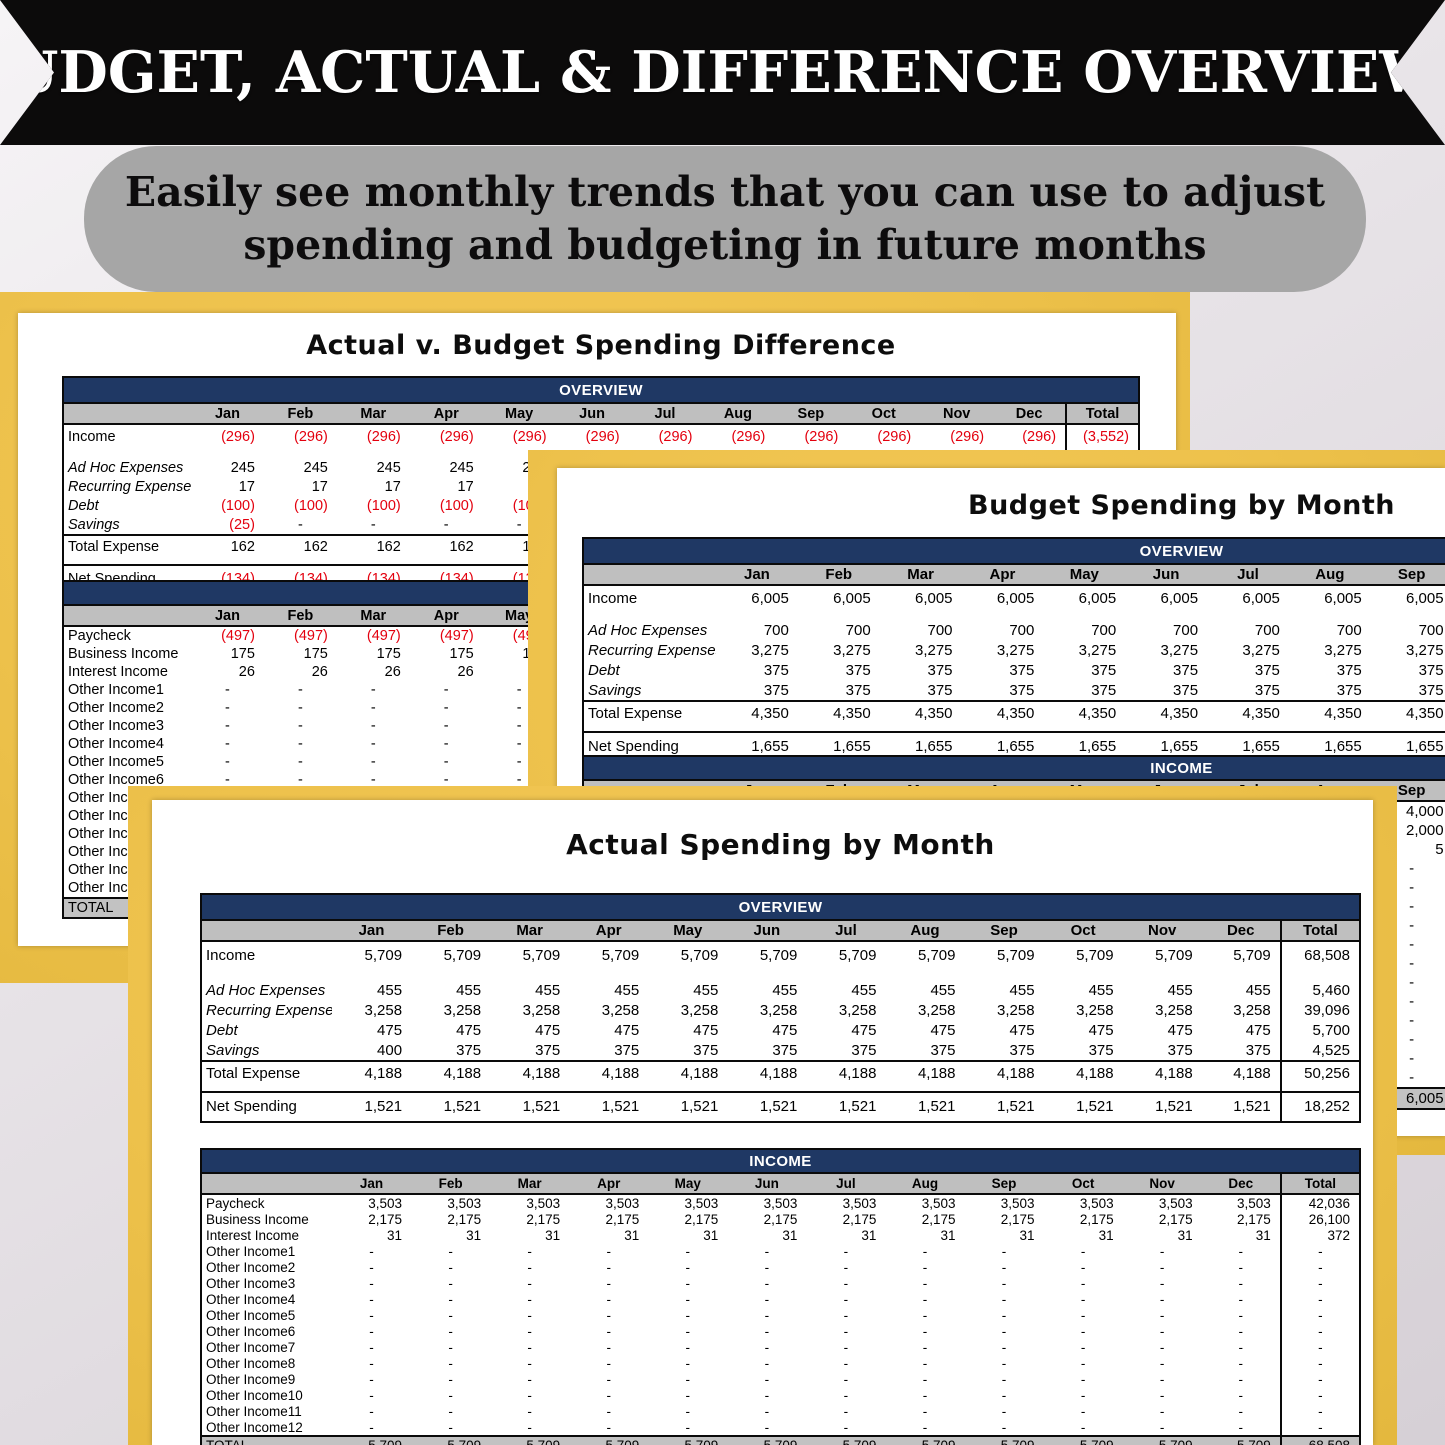  I want to click on row-label: TOTAL, so click(266, 1440).